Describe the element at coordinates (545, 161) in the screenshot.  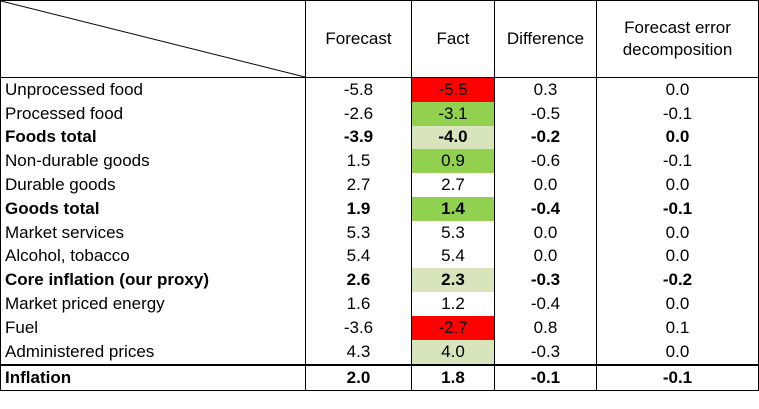
I see `difference-cell: -0.6` at that location.